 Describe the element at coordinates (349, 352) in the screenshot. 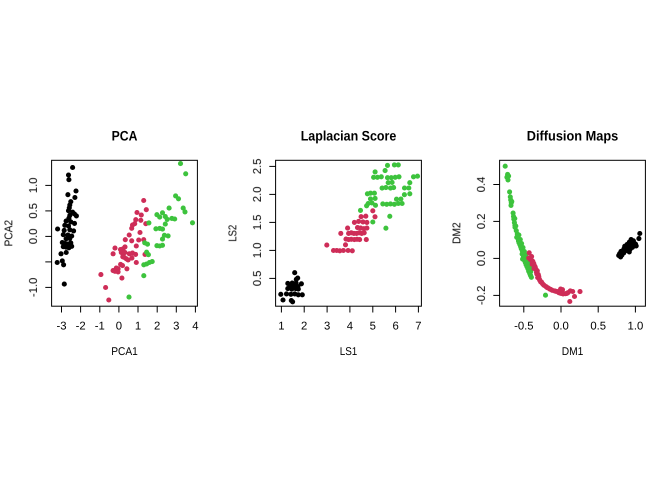

I see `svg-text: LS1` at that location.